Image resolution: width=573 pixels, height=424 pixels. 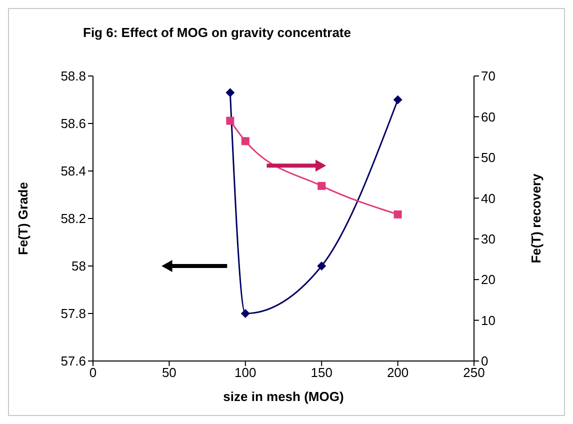 What do you see at coordinates (245, 372) in the screenshot?
I see `x-tick-label: 100` at bounding box center [245, 372].